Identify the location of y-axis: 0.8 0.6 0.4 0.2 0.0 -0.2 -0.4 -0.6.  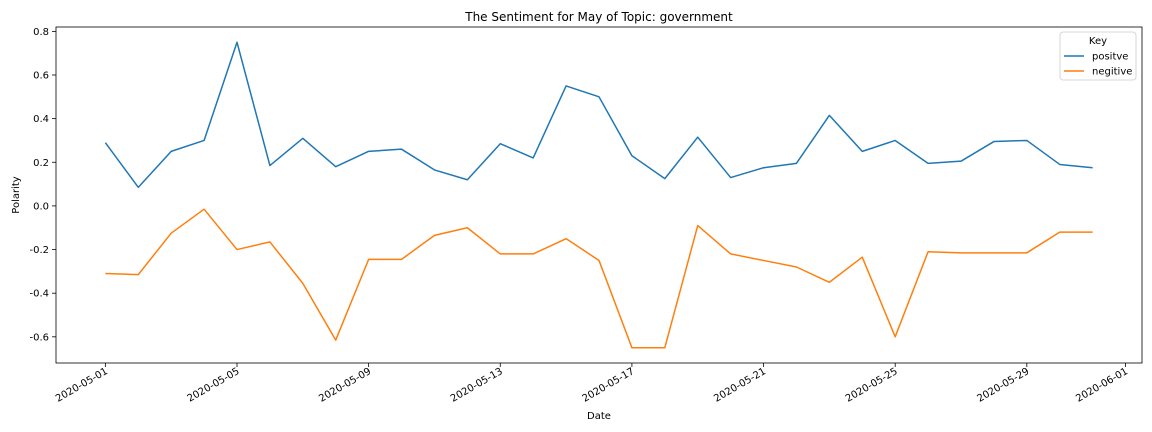
(42, 185).